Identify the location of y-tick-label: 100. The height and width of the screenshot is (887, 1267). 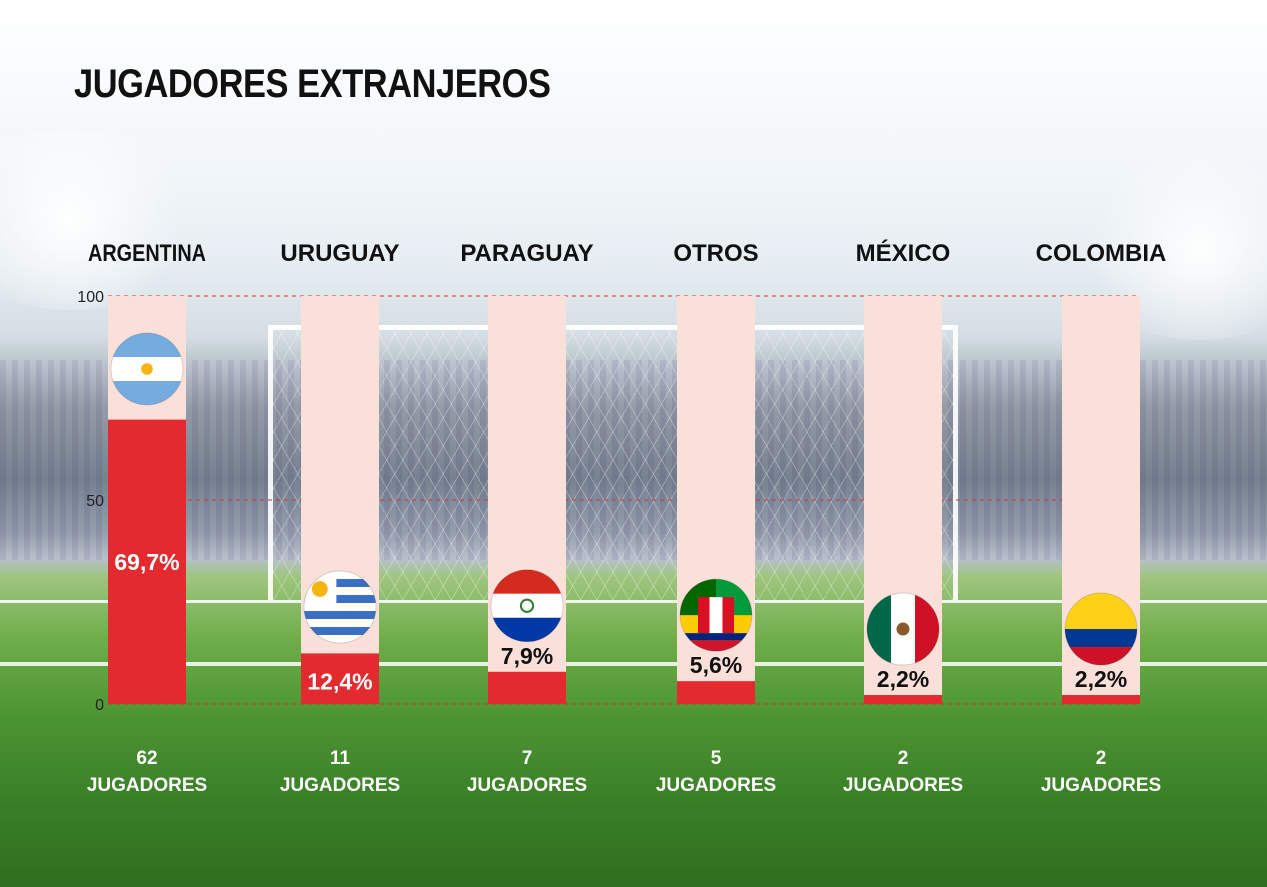
(90, 297).